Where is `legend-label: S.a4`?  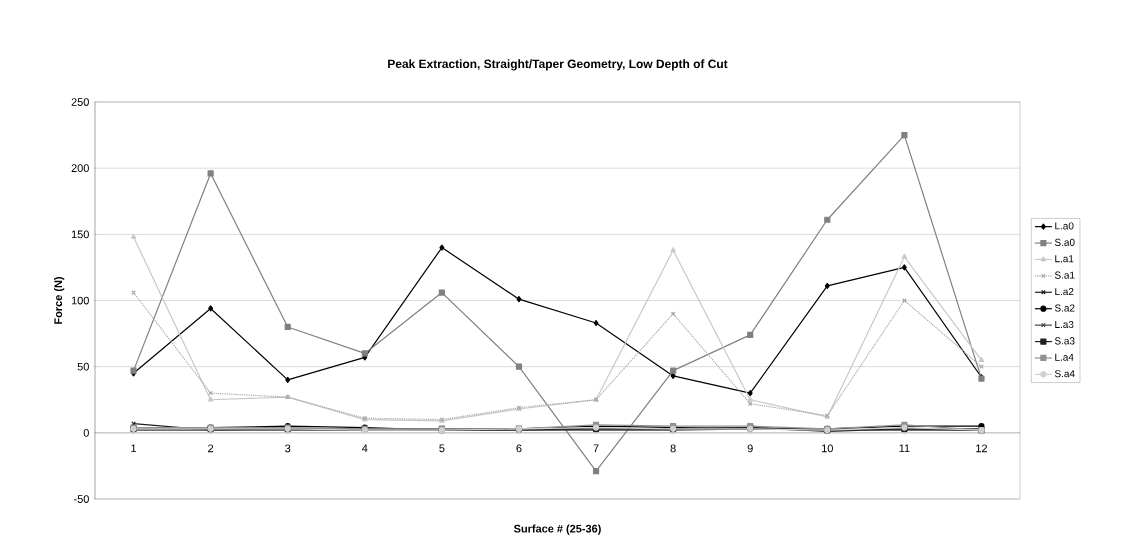 legend-label: S.a4 is located at coordinates (1064, 374).